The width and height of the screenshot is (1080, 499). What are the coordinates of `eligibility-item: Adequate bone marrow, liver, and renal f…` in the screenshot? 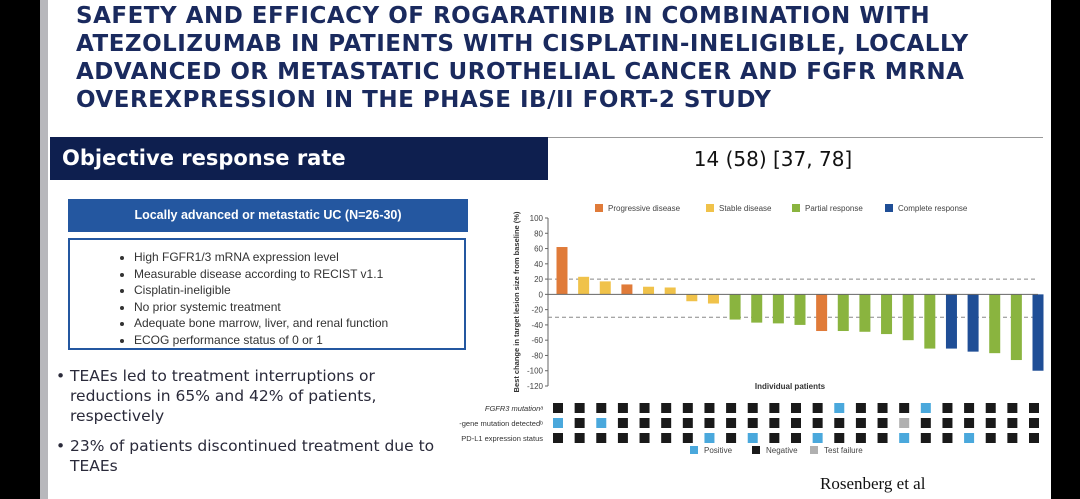 It's located at (299, 323).